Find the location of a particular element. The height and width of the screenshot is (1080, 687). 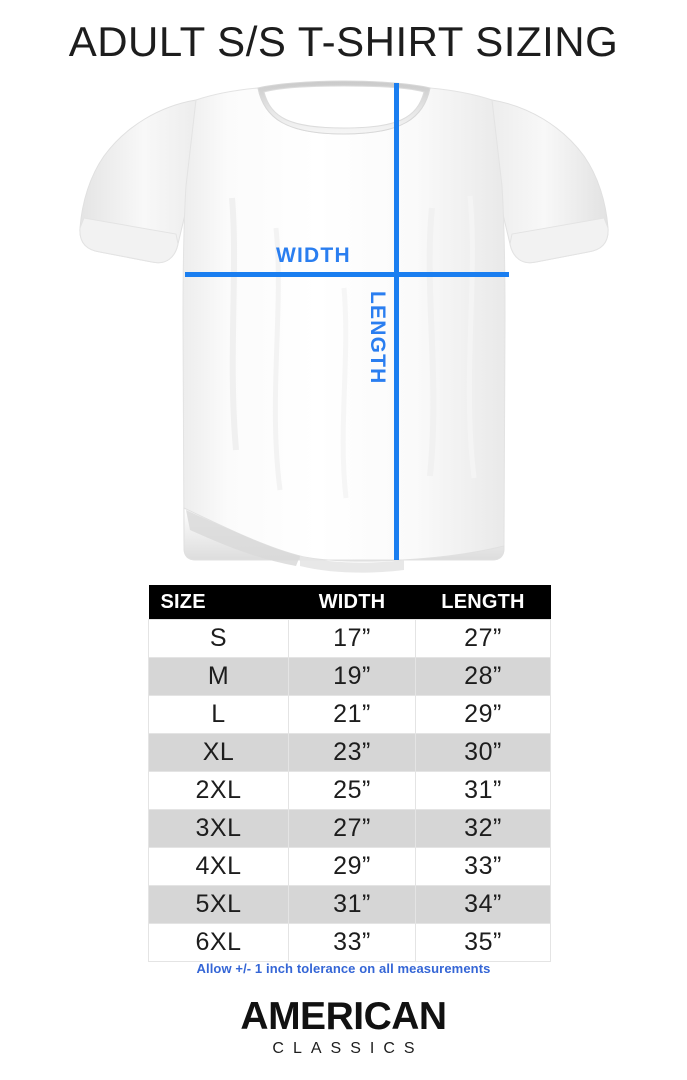

brand-name-secondary: CLASSICS is located at coordinates (348, 1048).